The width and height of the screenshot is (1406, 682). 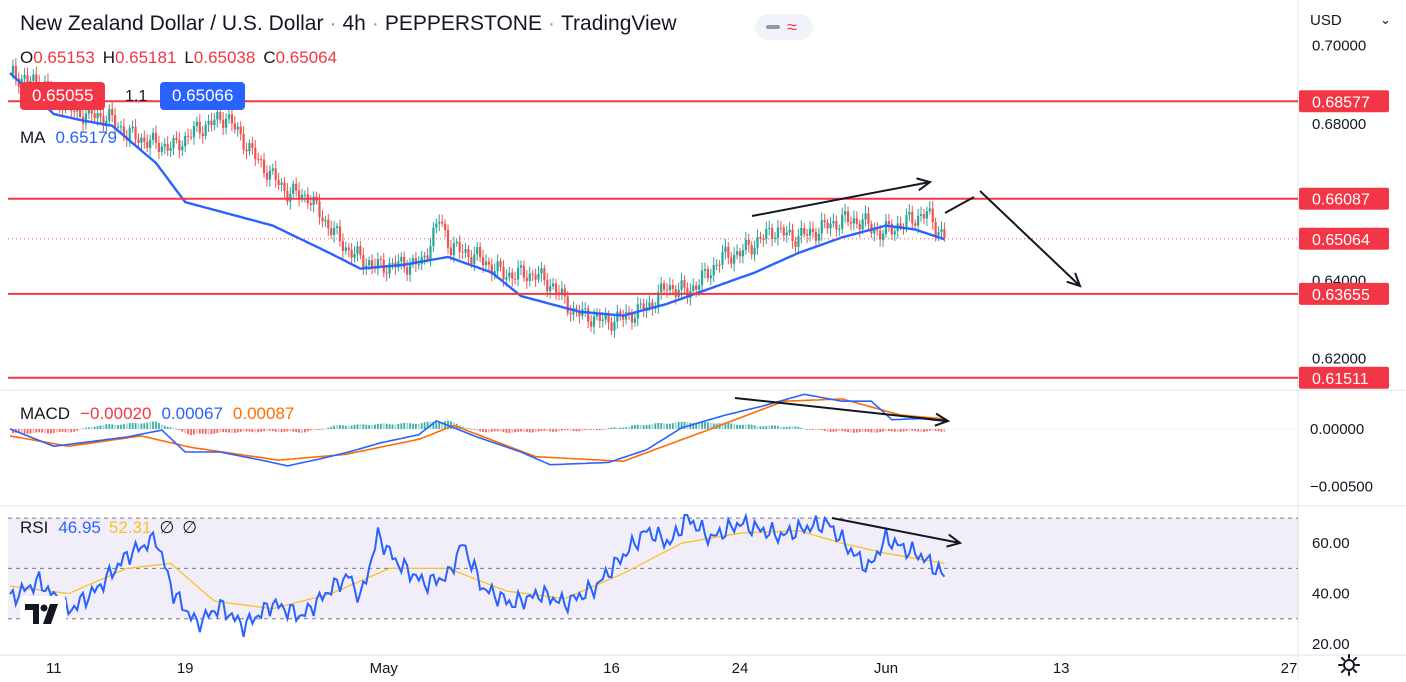 I want to click on macd-histogram-value: −0.00020, so click(x=116, y=413).